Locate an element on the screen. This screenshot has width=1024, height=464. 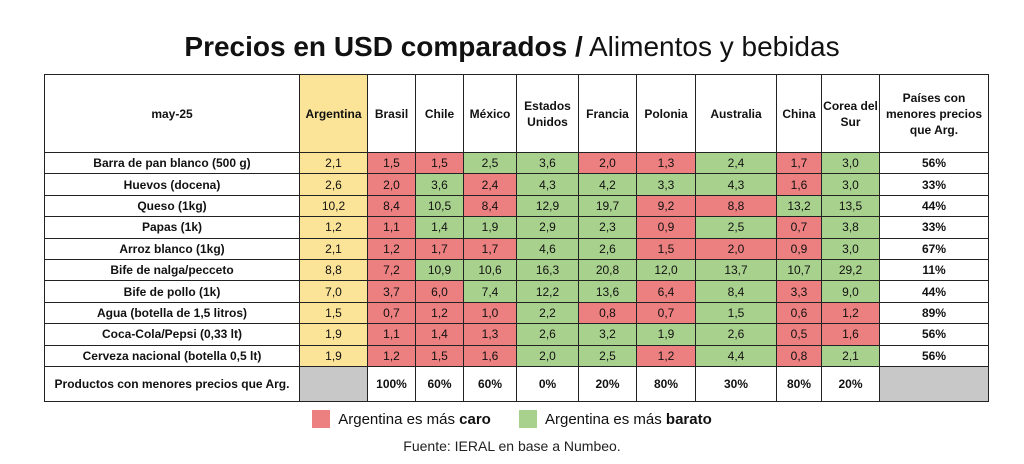
footer-empty-cell is located at coordinates (934, 383).